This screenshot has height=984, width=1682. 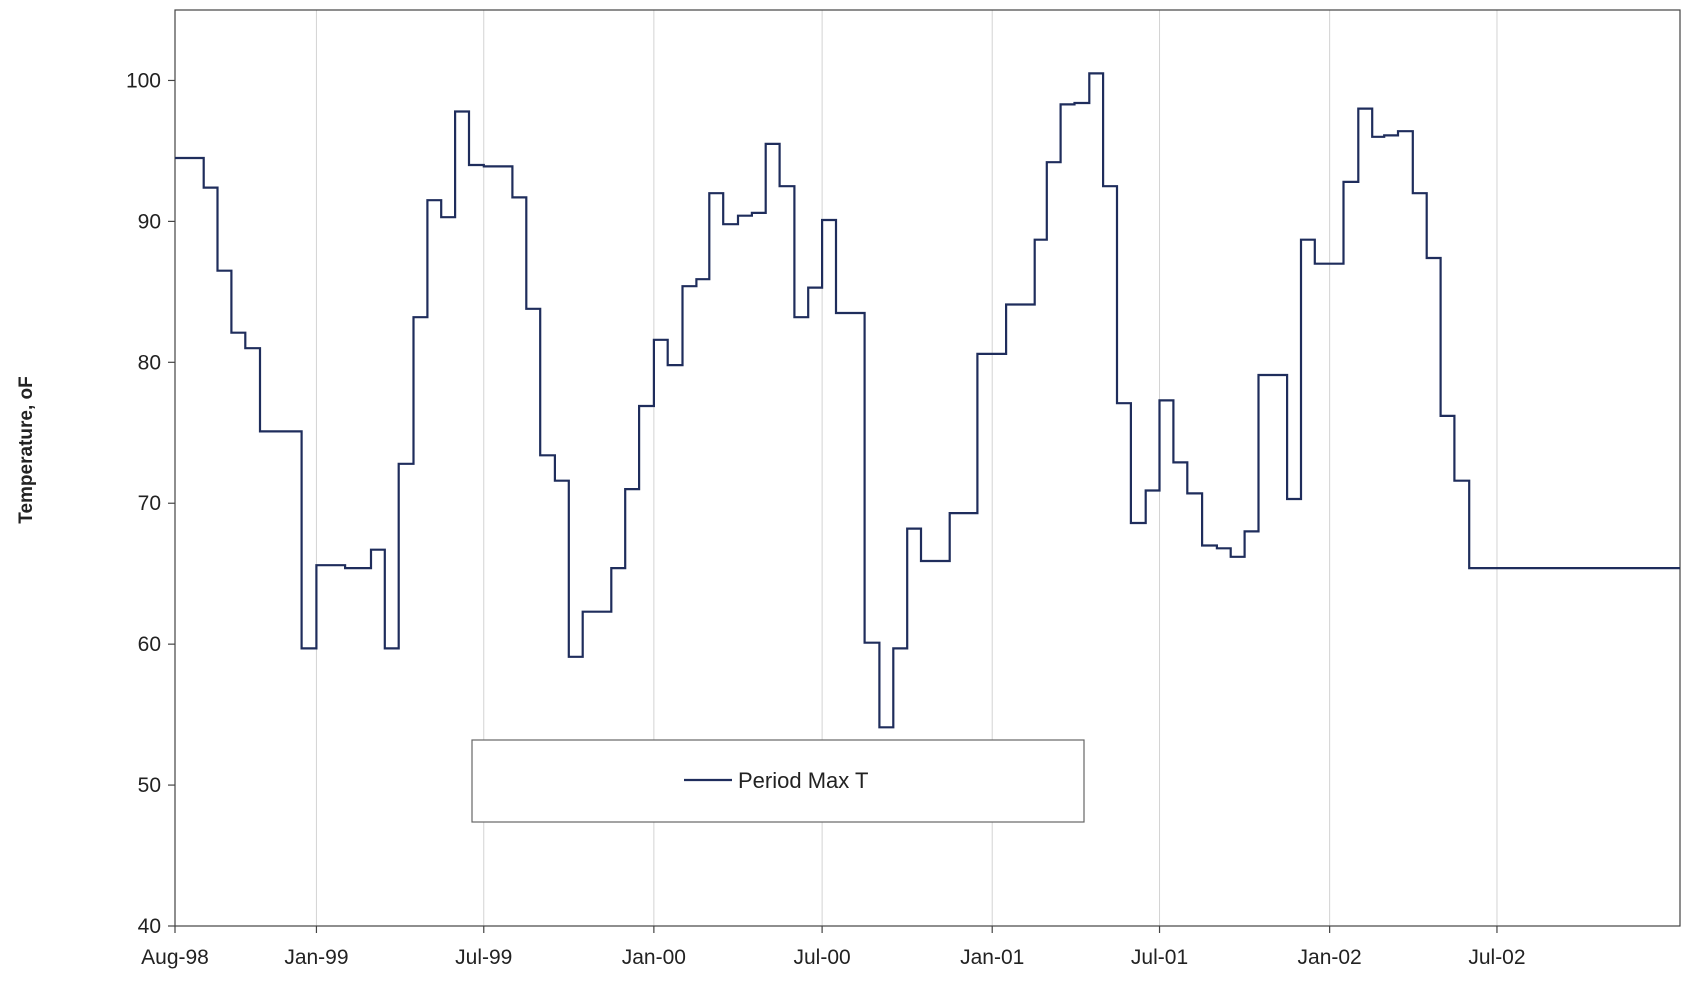 What do you see at coordinates (654, 957) in the screenshot?
I see `x-tick-label: Jan-00` at bounding box center [654, 957].